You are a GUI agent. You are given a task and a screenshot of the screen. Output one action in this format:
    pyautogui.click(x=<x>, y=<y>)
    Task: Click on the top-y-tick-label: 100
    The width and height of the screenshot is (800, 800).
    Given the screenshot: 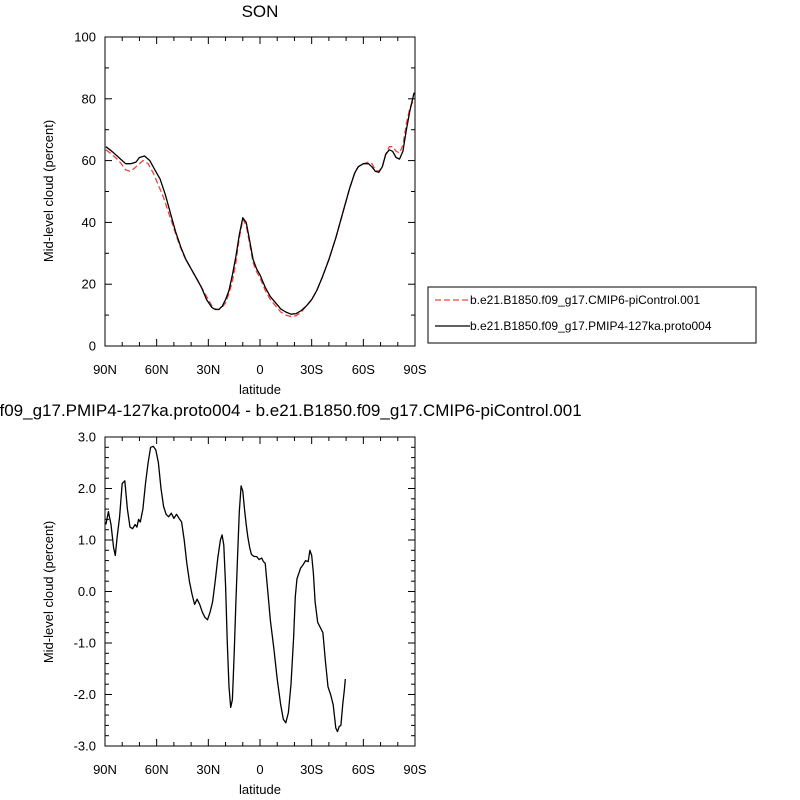 What is the action you would take?
    pyautogui.click(x=85, y=37)
    